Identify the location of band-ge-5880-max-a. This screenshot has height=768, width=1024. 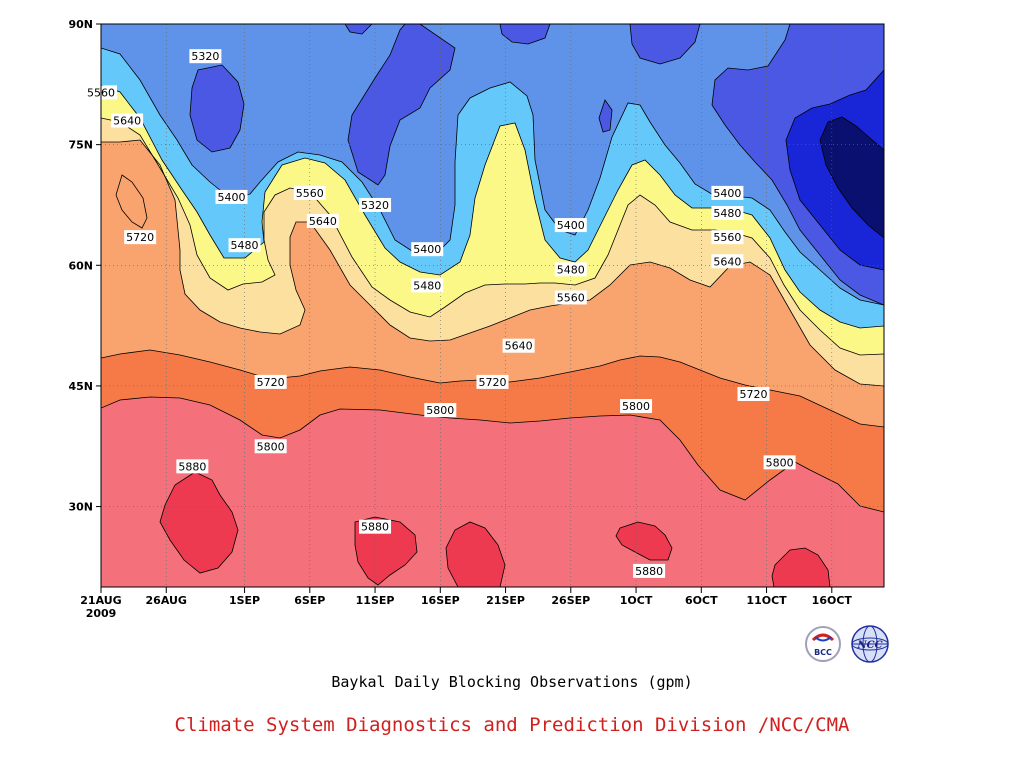
(199, 522).